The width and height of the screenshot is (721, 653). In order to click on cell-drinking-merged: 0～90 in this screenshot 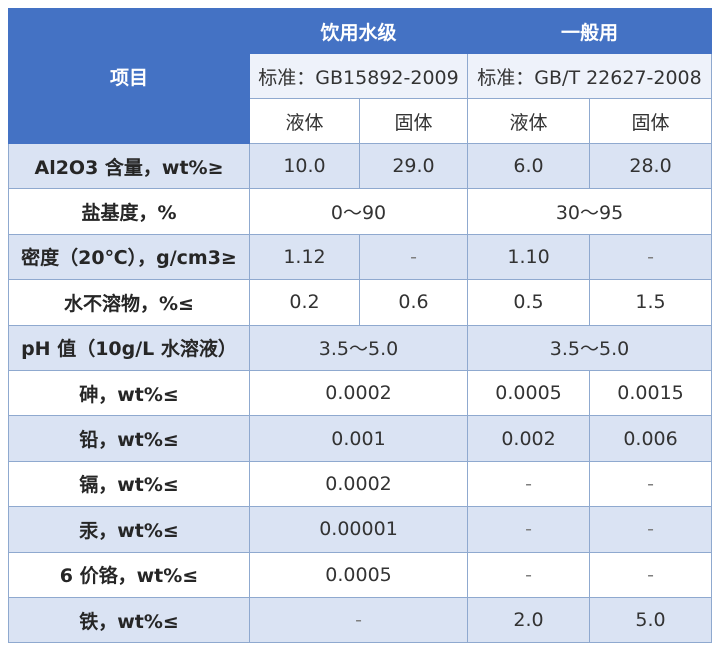, I will do `click(358, 211)`.